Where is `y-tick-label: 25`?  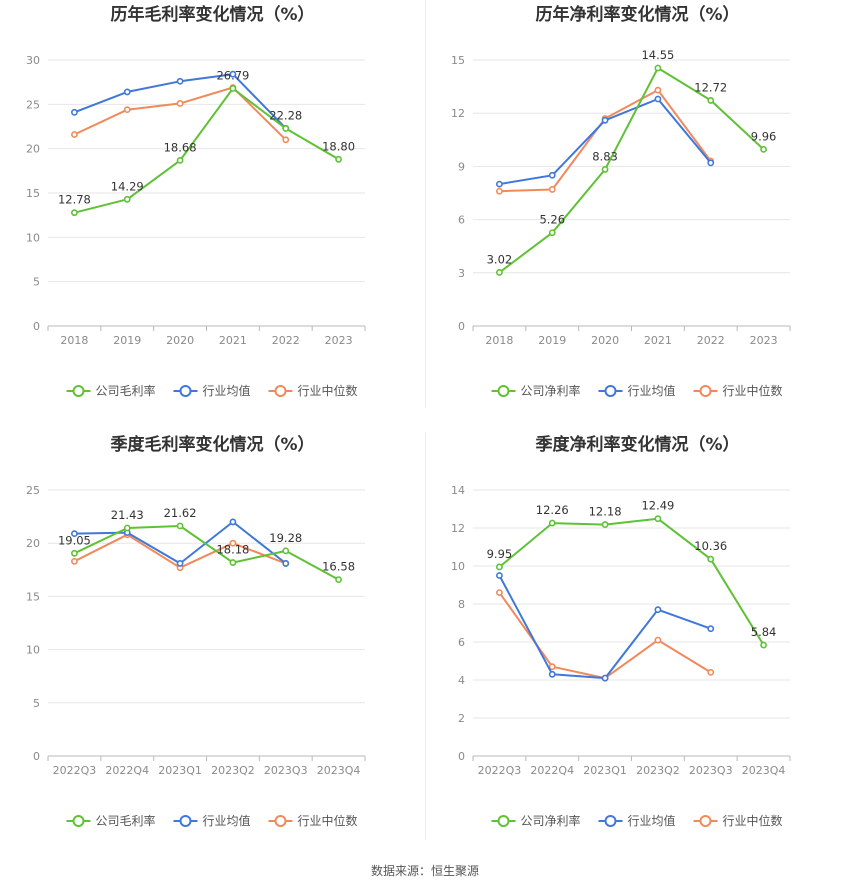 y-tick-label: 25 is located at coordinates (33, 490).